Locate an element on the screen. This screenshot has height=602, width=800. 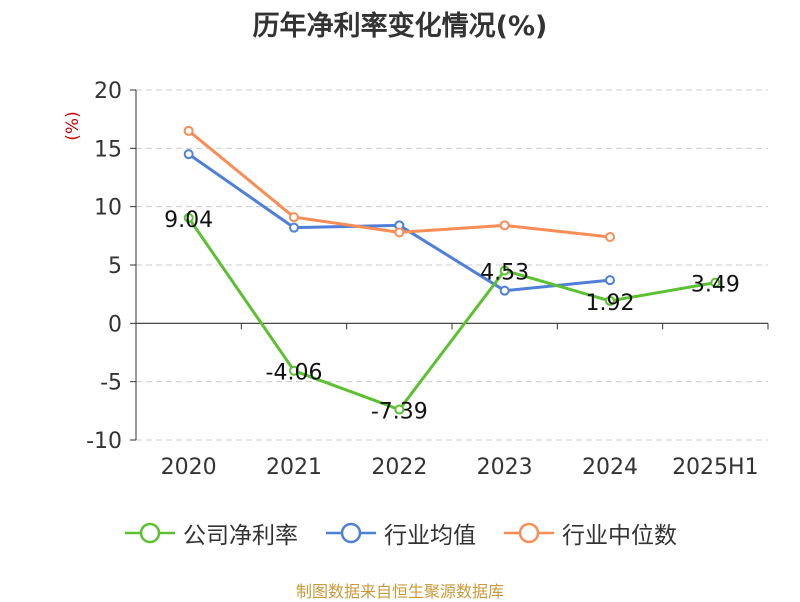
y-tick-label: 15 is located at coordinates (108, 149).